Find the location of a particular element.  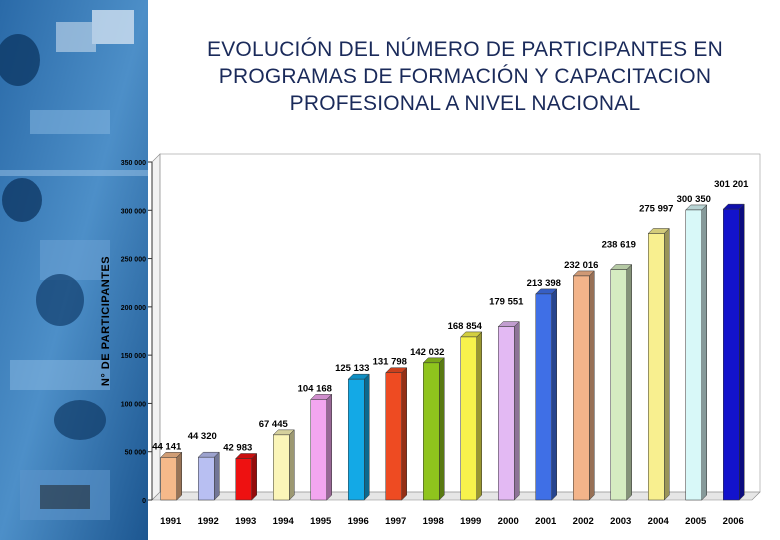

data-label: 125 133 is located at coordinates (352, 368).